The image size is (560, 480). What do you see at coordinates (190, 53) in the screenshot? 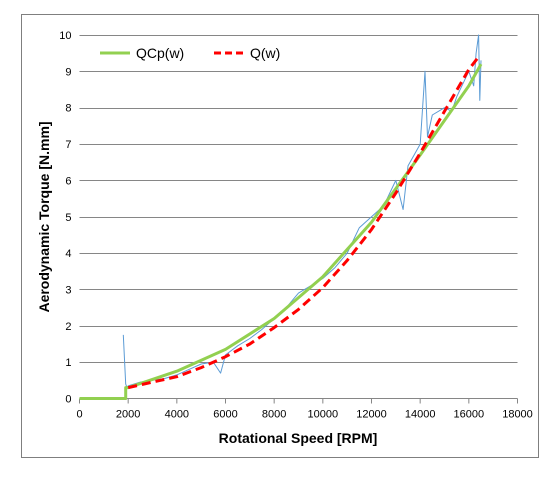
I see `legend: QCp(w) Q(w)` at bounding box center [190, 53].